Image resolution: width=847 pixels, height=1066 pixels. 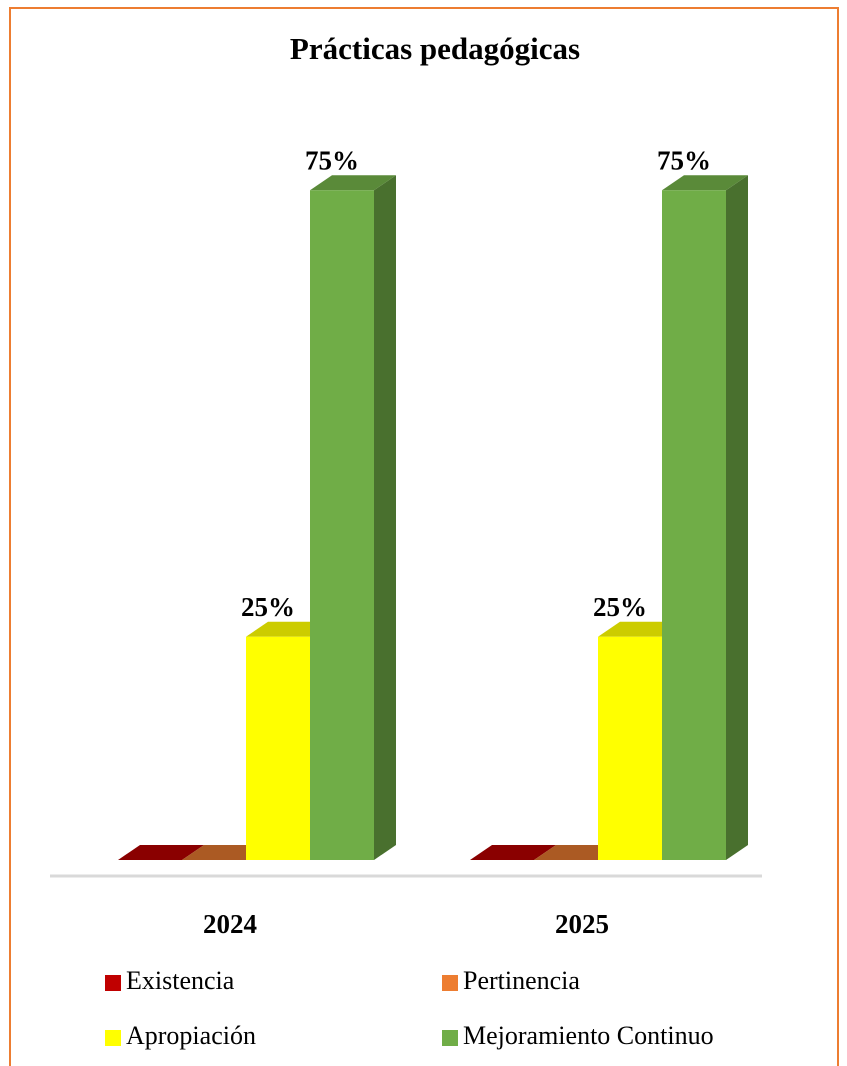 What do you see at coordinates (588, 1035) in the screenshot?
I see `legend-label: Mejoramiento Continuo` at bounding box center [588, 1035].